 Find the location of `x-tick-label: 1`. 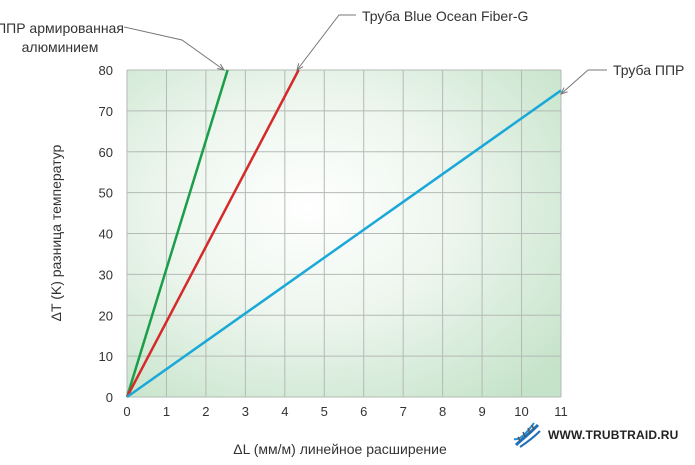

x-tick-label: 1 is located at coordinates (166, 411).